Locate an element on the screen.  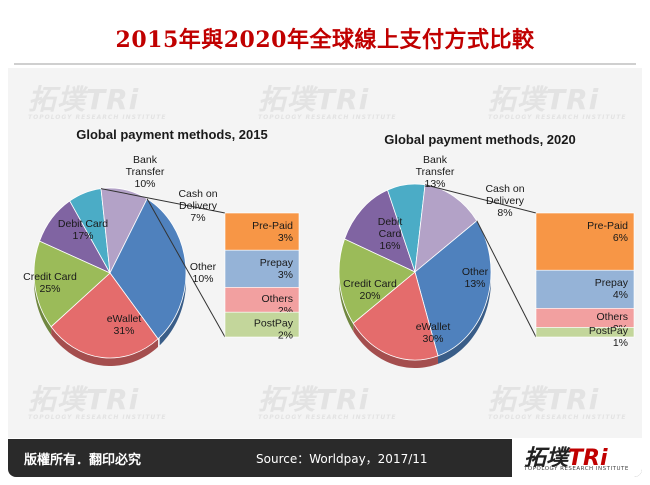
slice-label: Other 10% is located at coordinates (203, 273).